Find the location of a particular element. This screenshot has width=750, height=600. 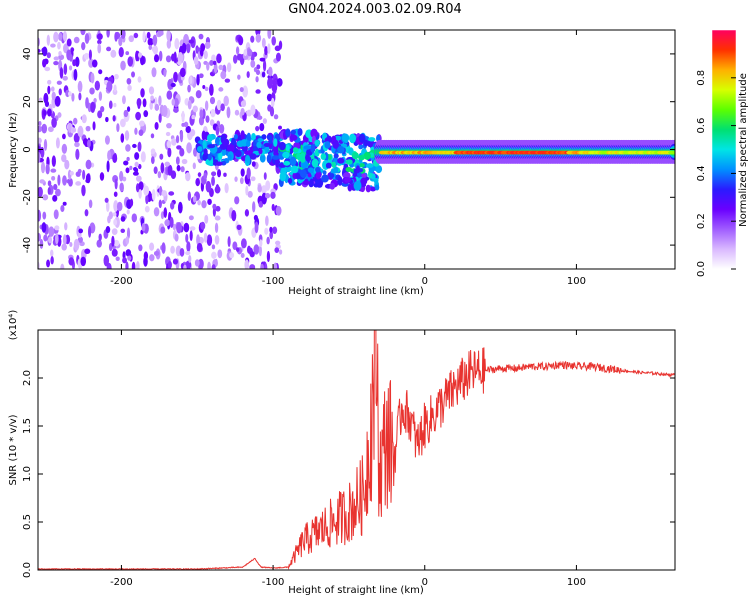

colorbar-tick-label: 0.2 is located at coordinates (701, 221).